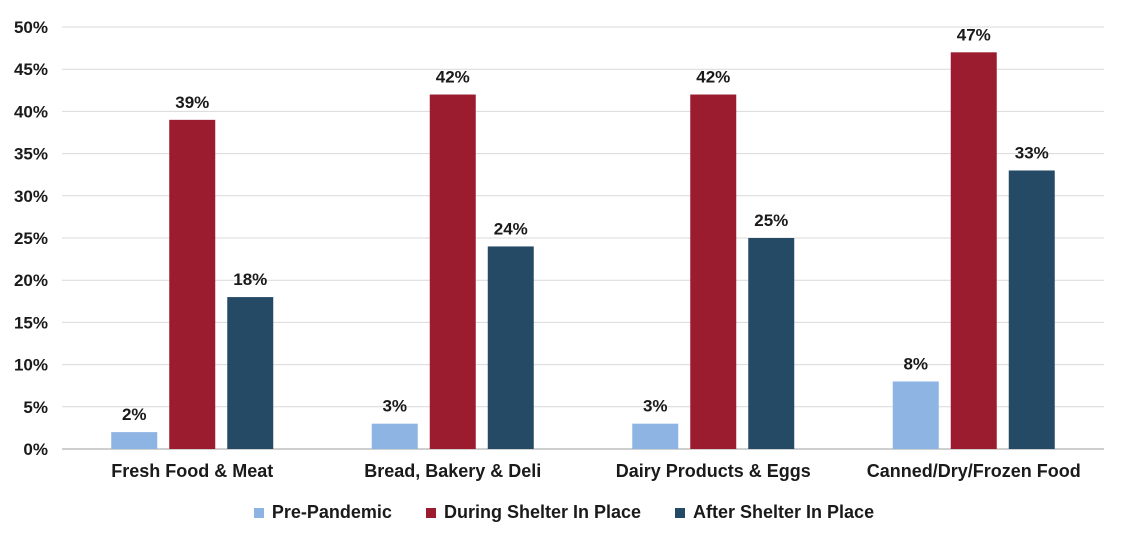 This screenshot has width=1128, height=542. What do you see at coordinates (974, 34) in the screenshot?
I see `data-label: 47%` at bounding box center [974, 34].